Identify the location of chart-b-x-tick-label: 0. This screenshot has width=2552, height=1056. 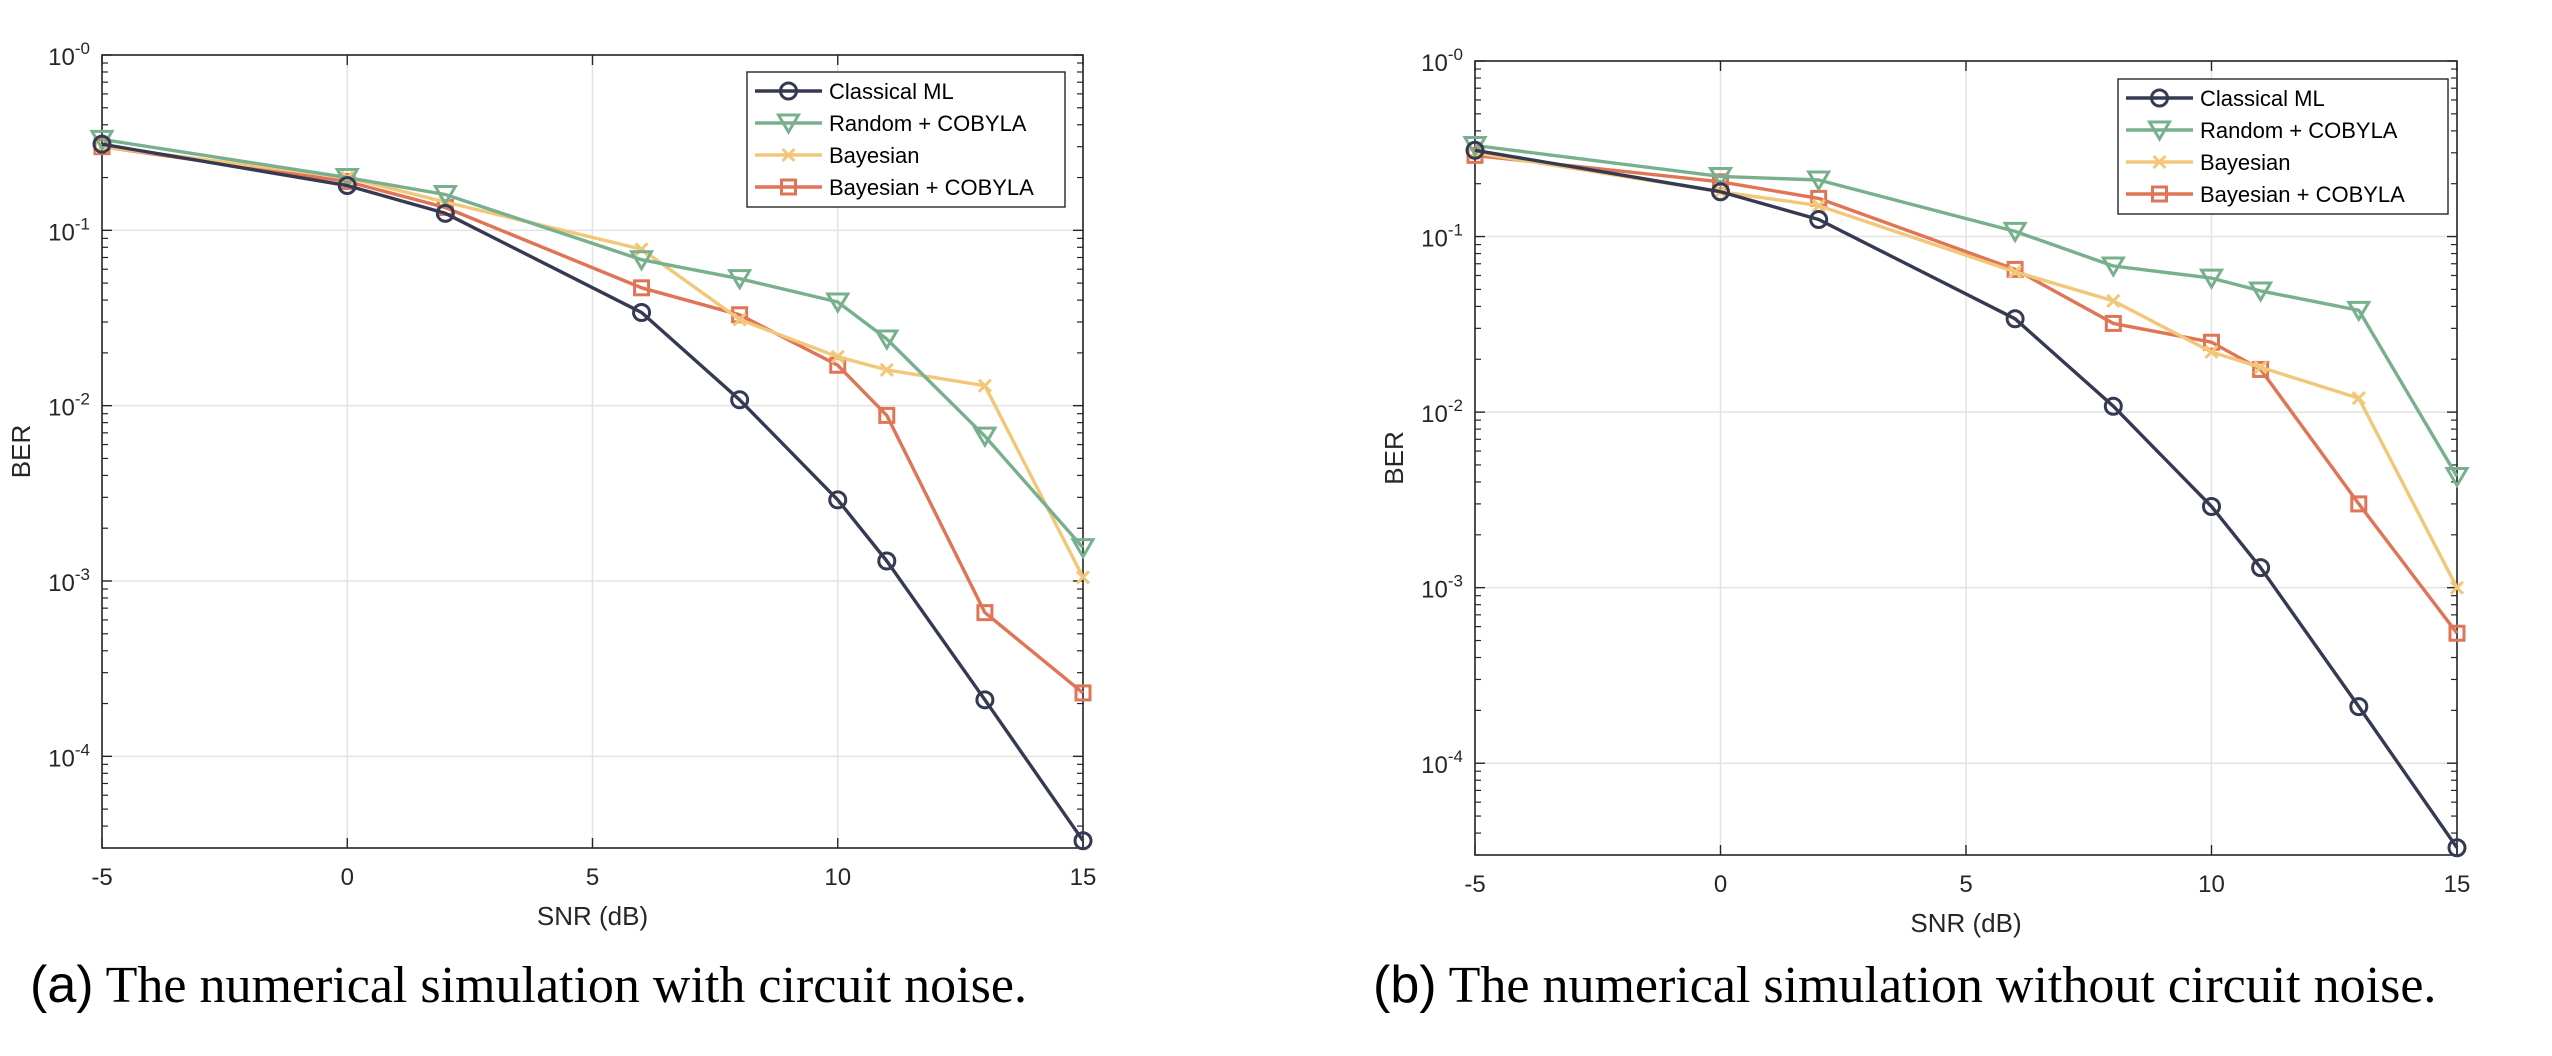
(1720, 884).